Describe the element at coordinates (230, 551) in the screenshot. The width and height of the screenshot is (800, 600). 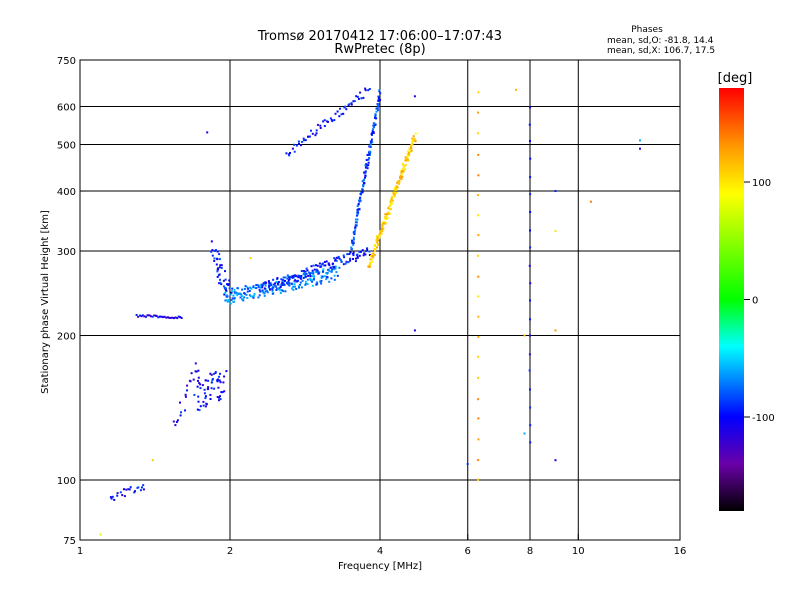
I see `x-tick-label: 2` at that location.